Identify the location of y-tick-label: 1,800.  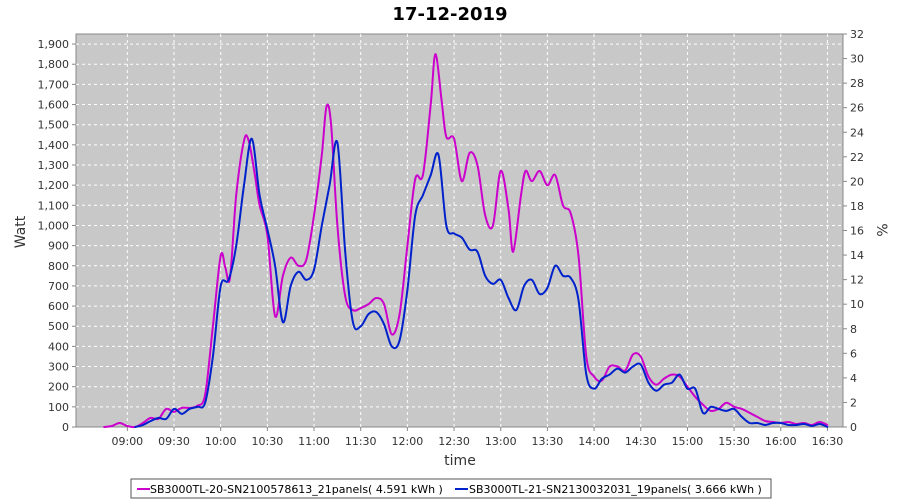
(54, 64).